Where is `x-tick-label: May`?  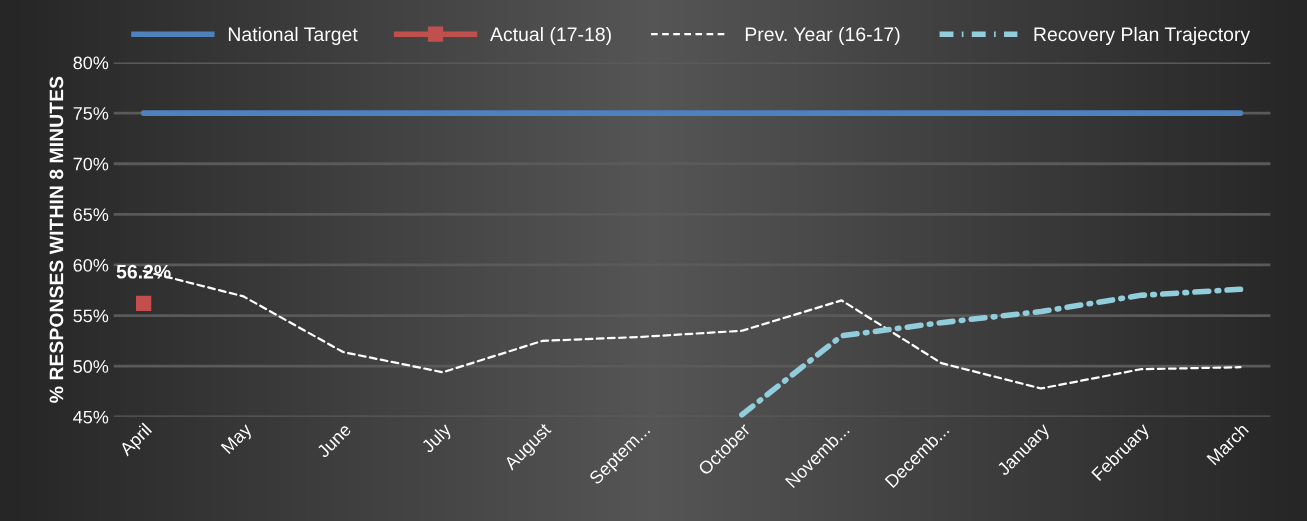 x-tick-label: May is located at coordinates (238, 439).